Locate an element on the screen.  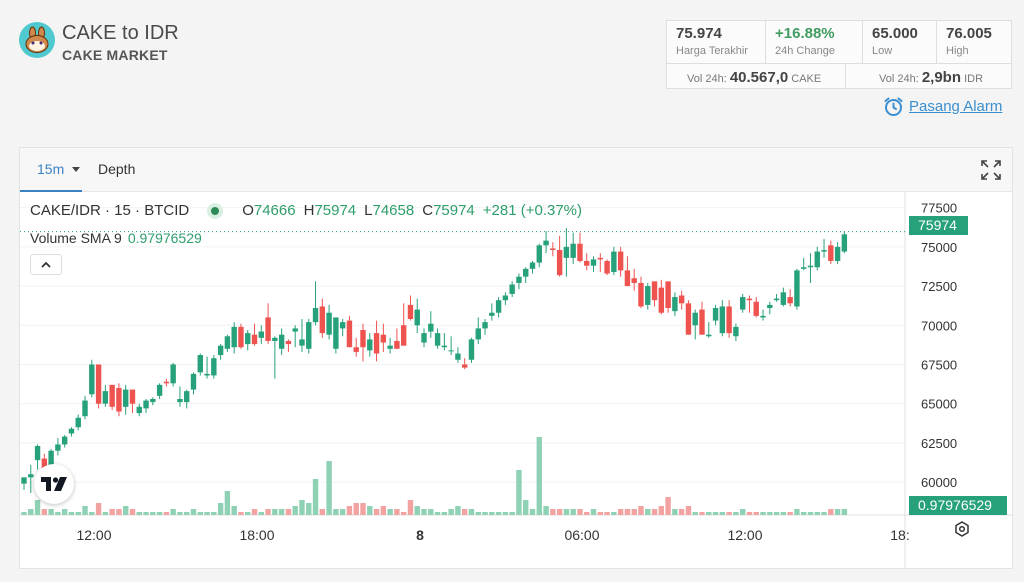
y-tick-label: 62500 is located at coordinates (939, 443).